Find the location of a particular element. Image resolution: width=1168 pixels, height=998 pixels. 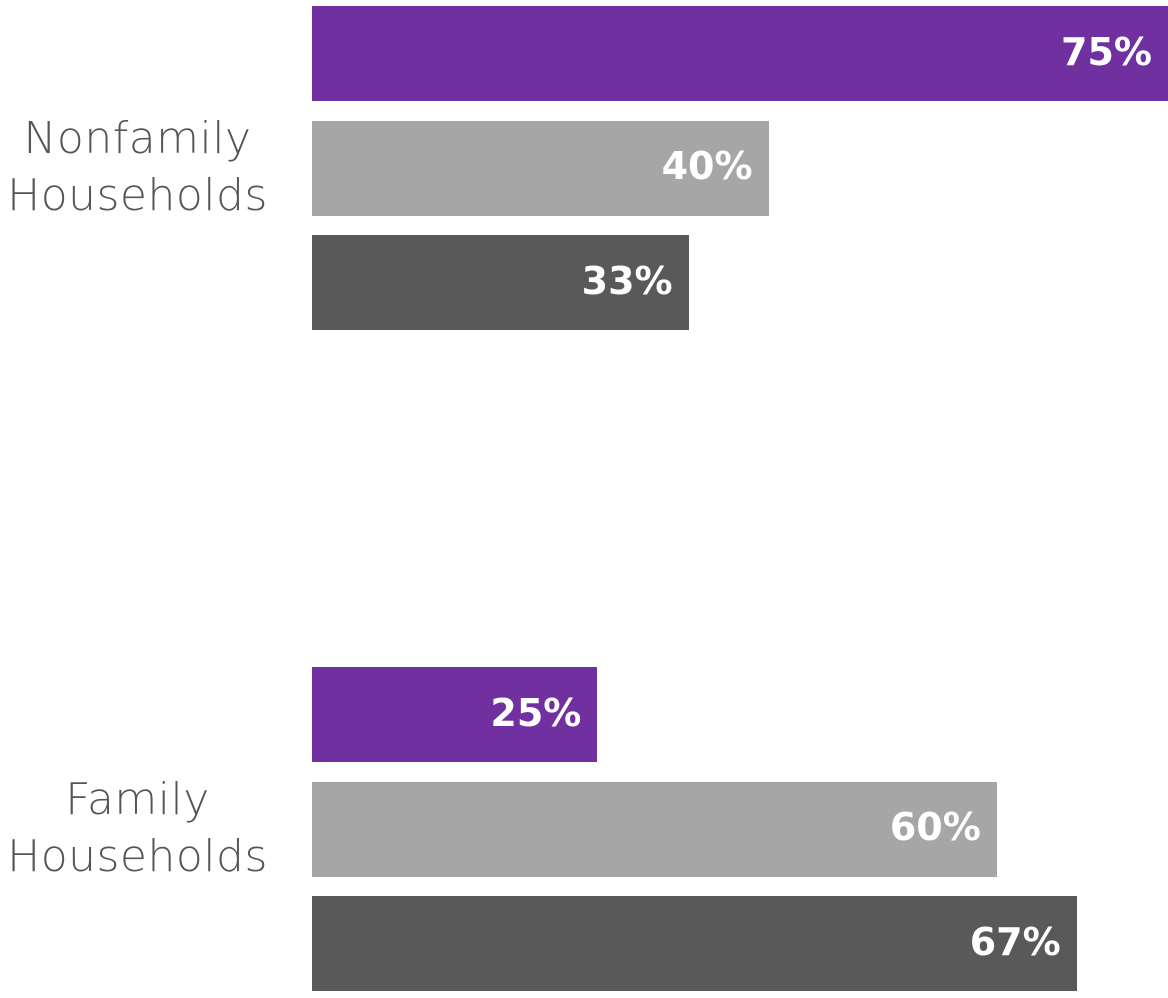

bar-value-label: 33% is located at coordinates (627, 280).